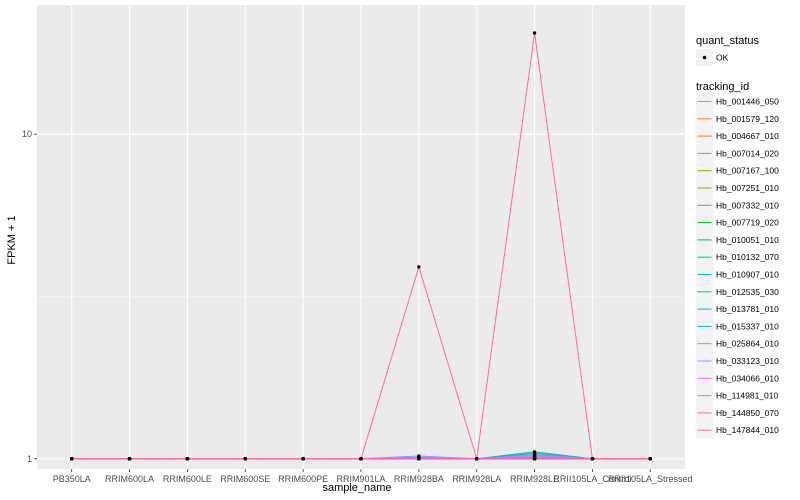 This screenshot has width=800, height=500. Describe the element at coordinates (534, 479) in the screenshot. I see `x-tick-label: RRIM928LE` at that location.